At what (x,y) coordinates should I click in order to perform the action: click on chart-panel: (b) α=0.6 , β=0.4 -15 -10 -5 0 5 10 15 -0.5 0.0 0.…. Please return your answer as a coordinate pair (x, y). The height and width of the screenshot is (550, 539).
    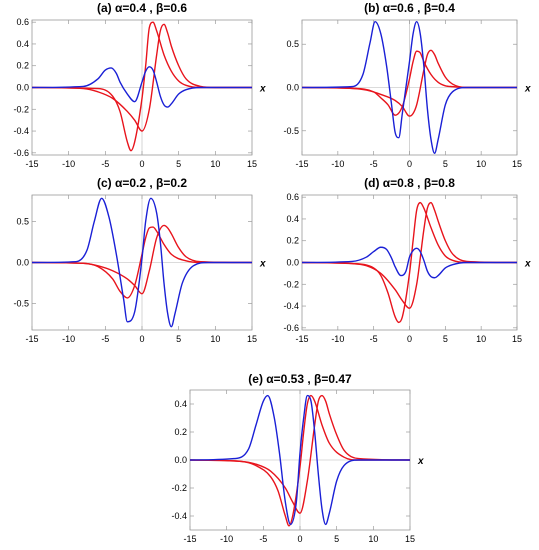
    Looking at the image, I should click on (407, 85).